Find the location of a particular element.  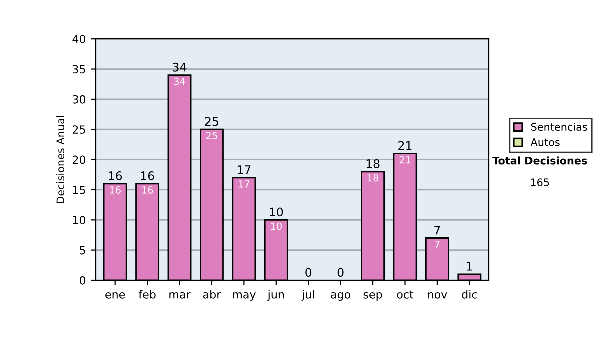

data-label: 18 is located at coordinates (373, 178).